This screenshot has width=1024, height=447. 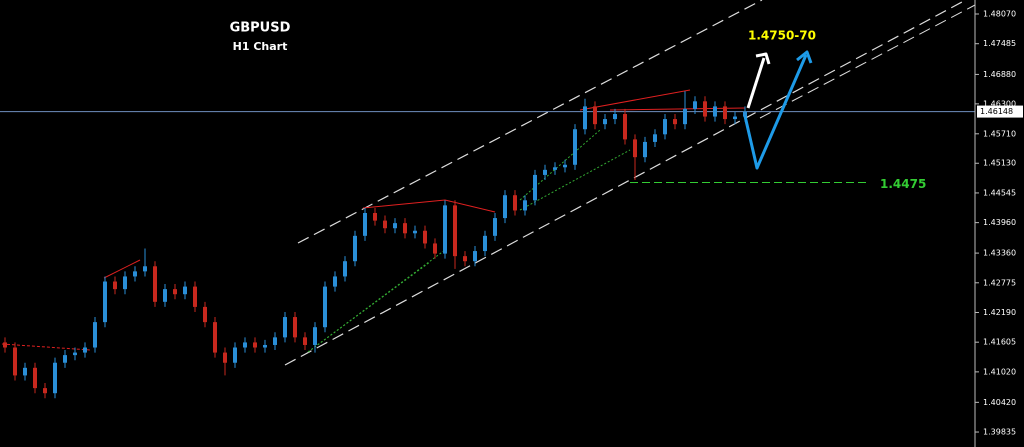 What do you see at coordinates (999, 312) in the screenshot?
I see `y-tick-label: 1.42190` at bounding box center [999, 312].